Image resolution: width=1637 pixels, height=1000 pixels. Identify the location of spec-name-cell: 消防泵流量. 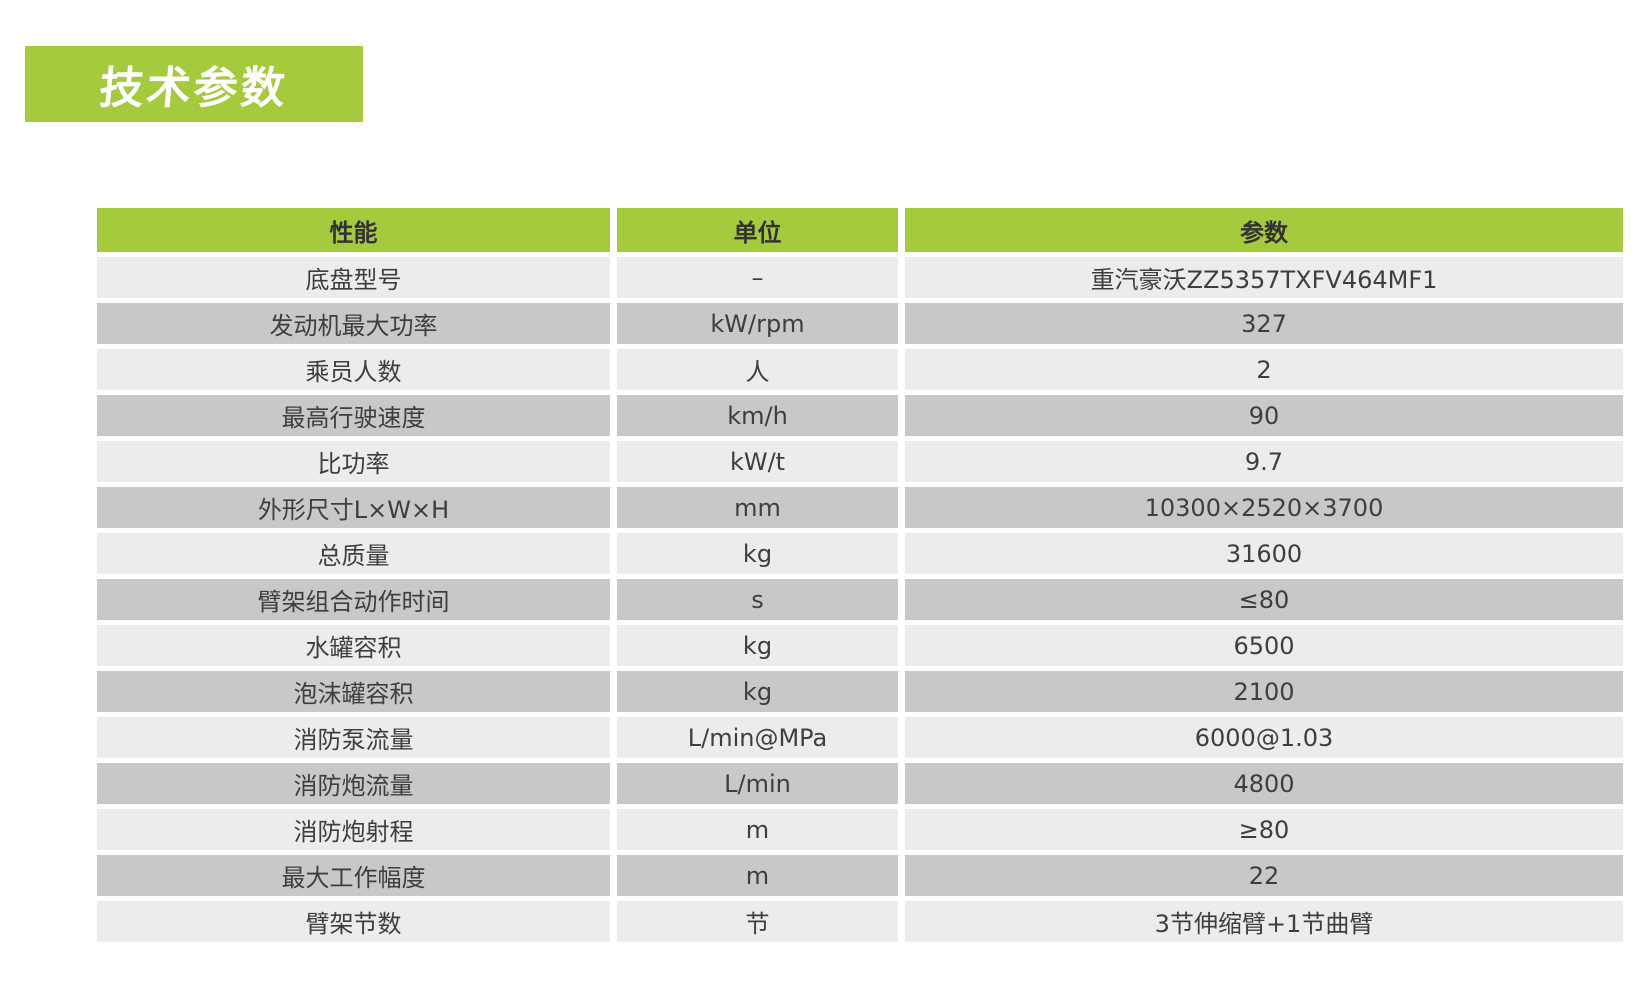
(353, 737).